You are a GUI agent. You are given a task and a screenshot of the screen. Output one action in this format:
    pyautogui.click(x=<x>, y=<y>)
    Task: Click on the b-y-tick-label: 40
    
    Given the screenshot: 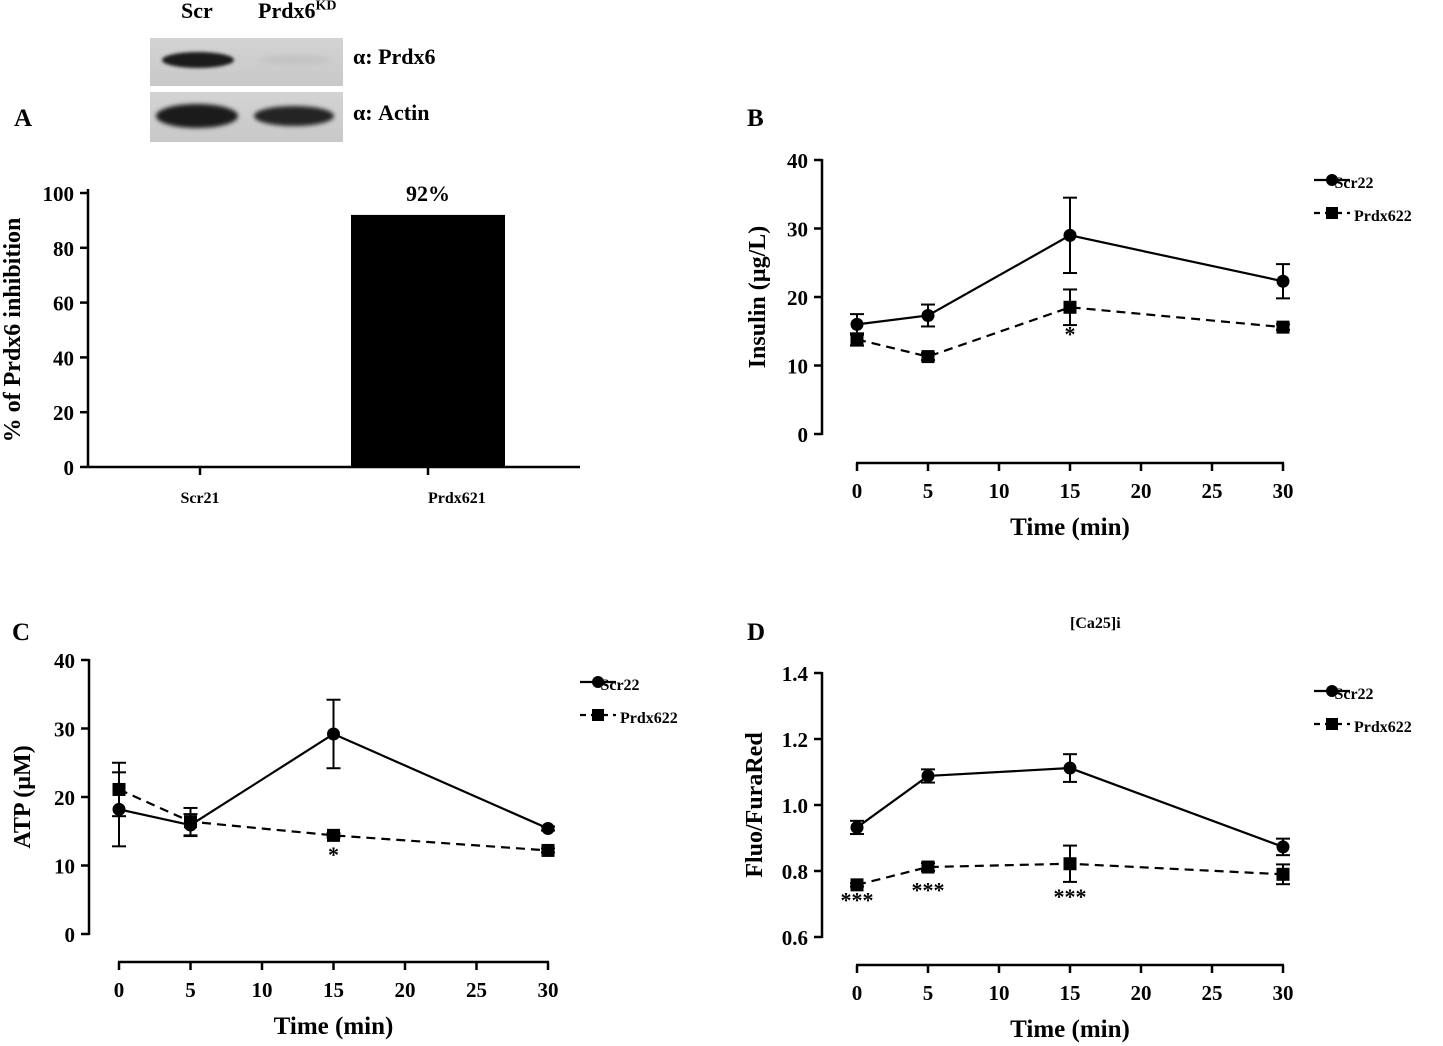 What is the action you would take?
    pyautogui.click(x=797, y=161)
    